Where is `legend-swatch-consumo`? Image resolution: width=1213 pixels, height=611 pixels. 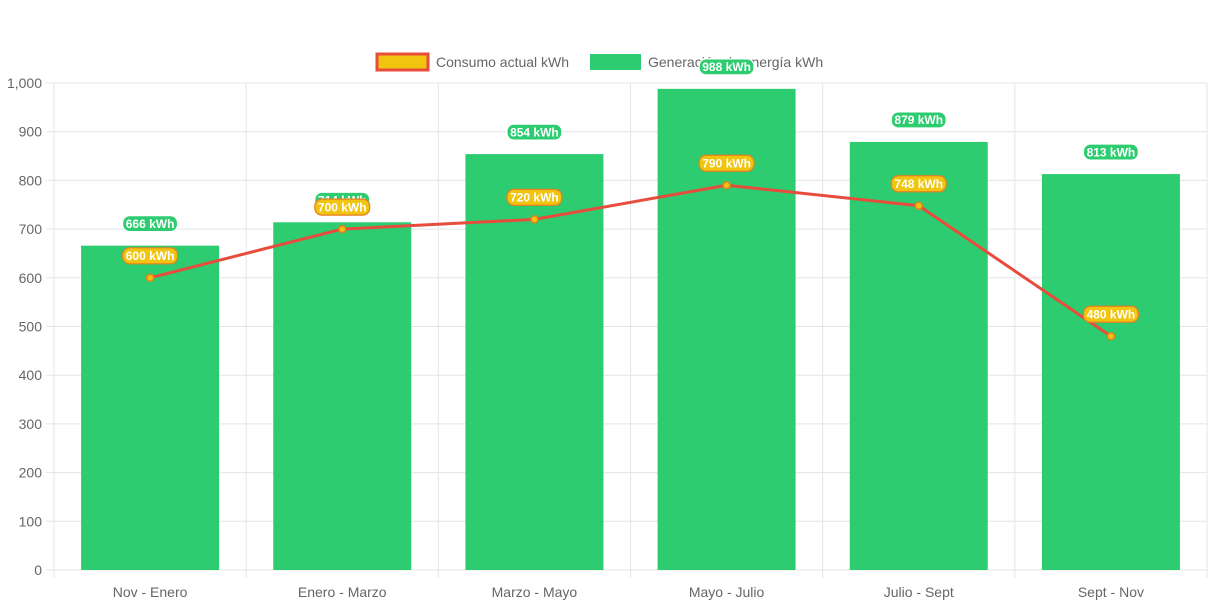 legend-swatch-consumo is located at coordinates (402, 62).